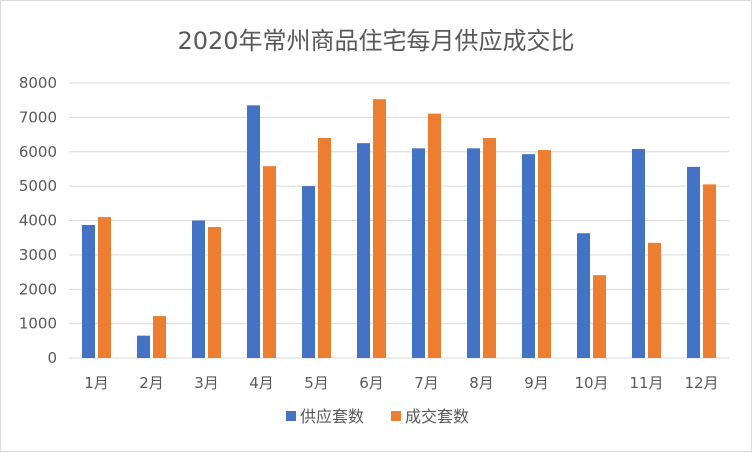 The height and width of the screenshot is (452, 752). I want to click on y-tick-label: 2000, so click(38, 289).